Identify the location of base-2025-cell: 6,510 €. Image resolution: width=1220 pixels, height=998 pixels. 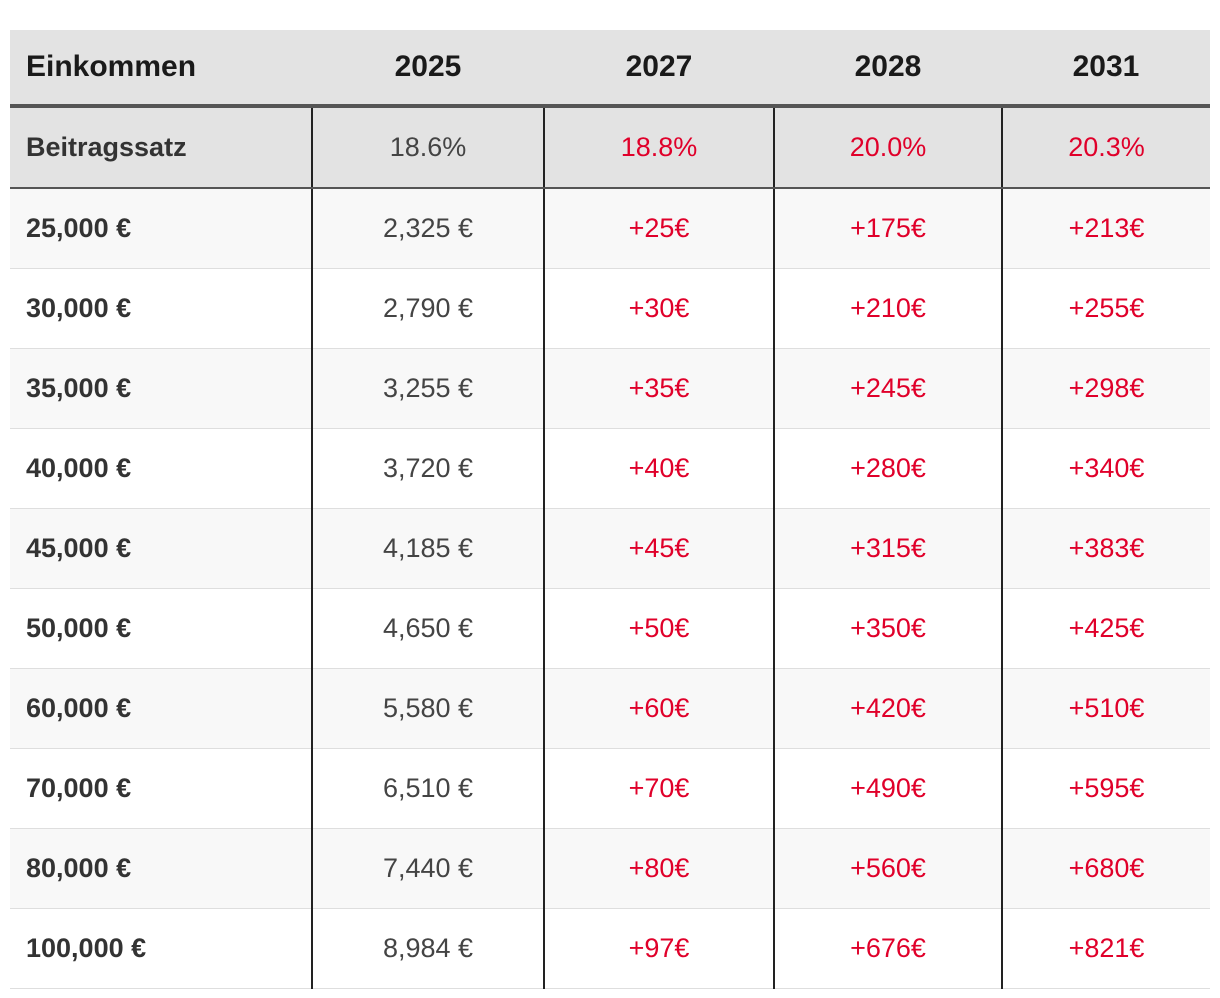
(427, 788).